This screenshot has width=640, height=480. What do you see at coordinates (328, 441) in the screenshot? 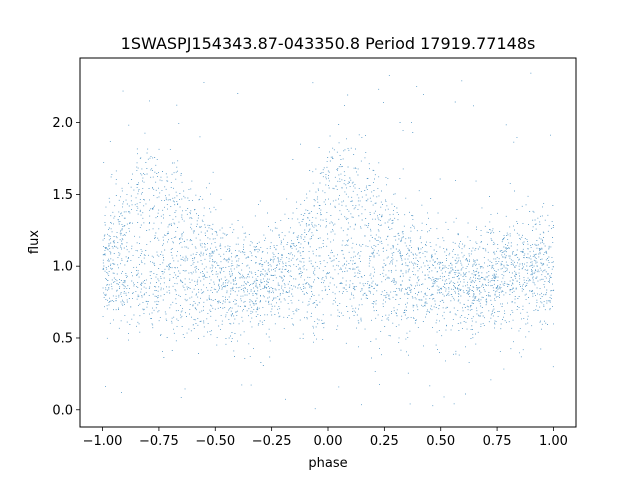
I see `x-tick-label: 0.00` at bounding box center [328, 441].